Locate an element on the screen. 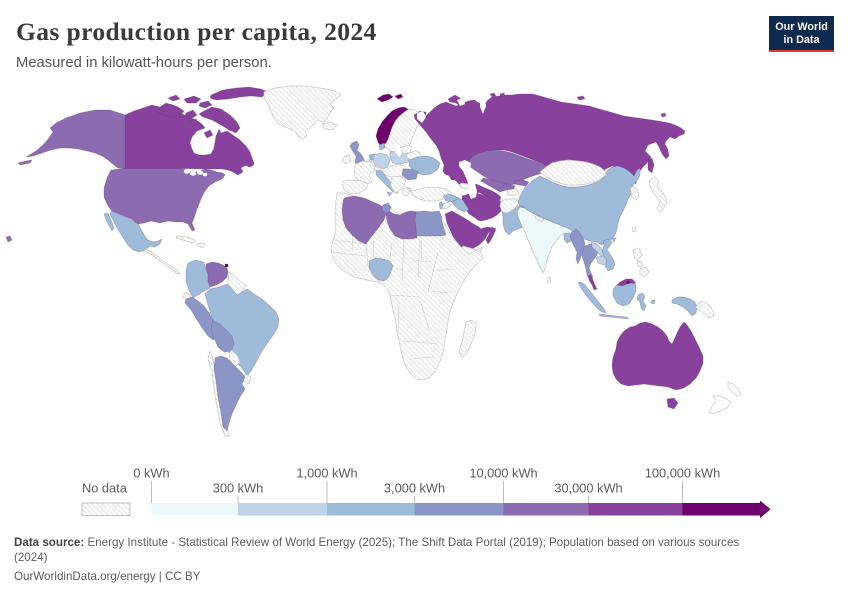  svg-text: 10,000 kWh is located at coordinates (503, 473).